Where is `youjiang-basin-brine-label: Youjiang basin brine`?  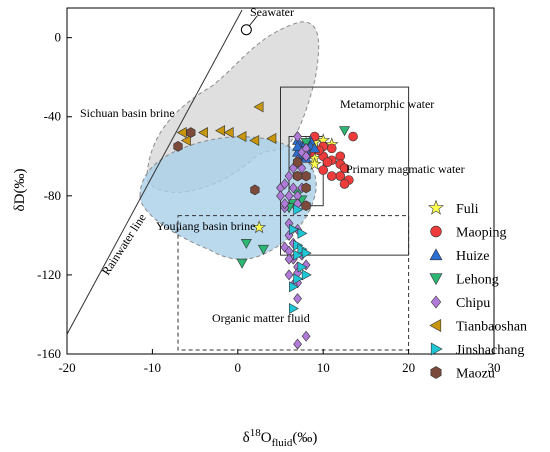 youjiang-basin-brine-label: Youjiang basin brine is located at coordinates (205, 226).